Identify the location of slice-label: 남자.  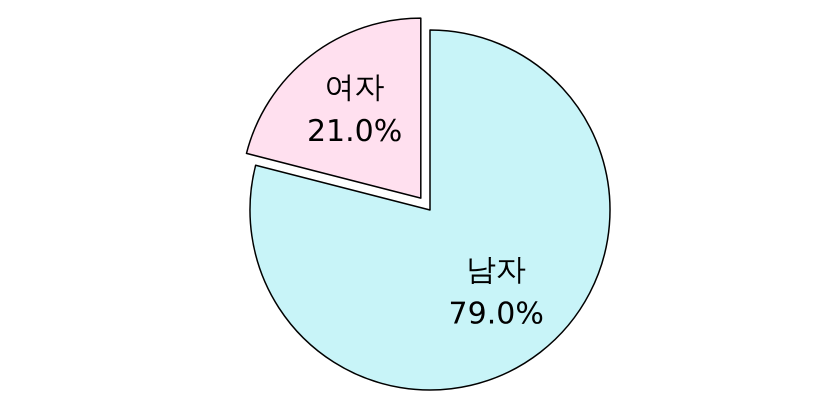
(496, 270).